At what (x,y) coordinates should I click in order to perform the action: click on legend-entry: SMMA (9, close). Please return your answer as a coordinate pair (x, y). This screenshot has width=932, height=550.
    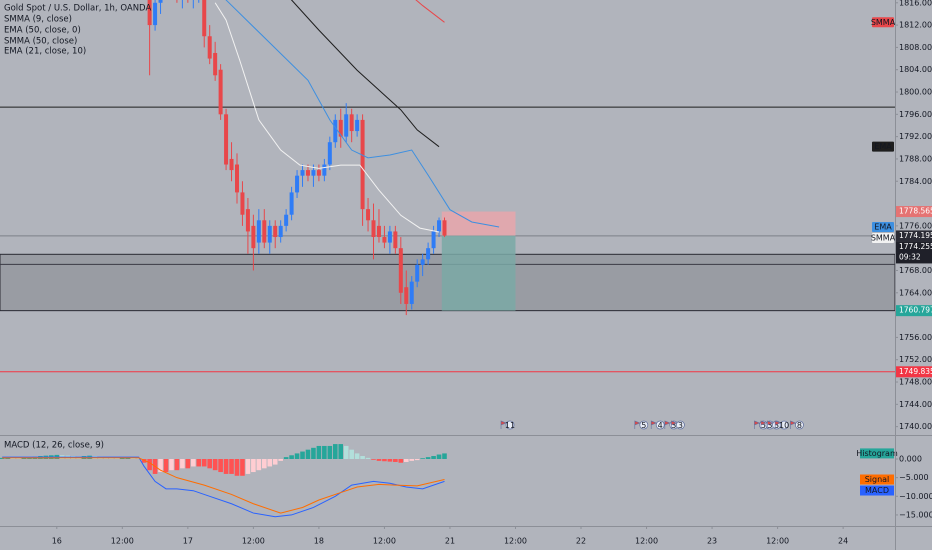
    Looking at the image, I should click on (38, 20).